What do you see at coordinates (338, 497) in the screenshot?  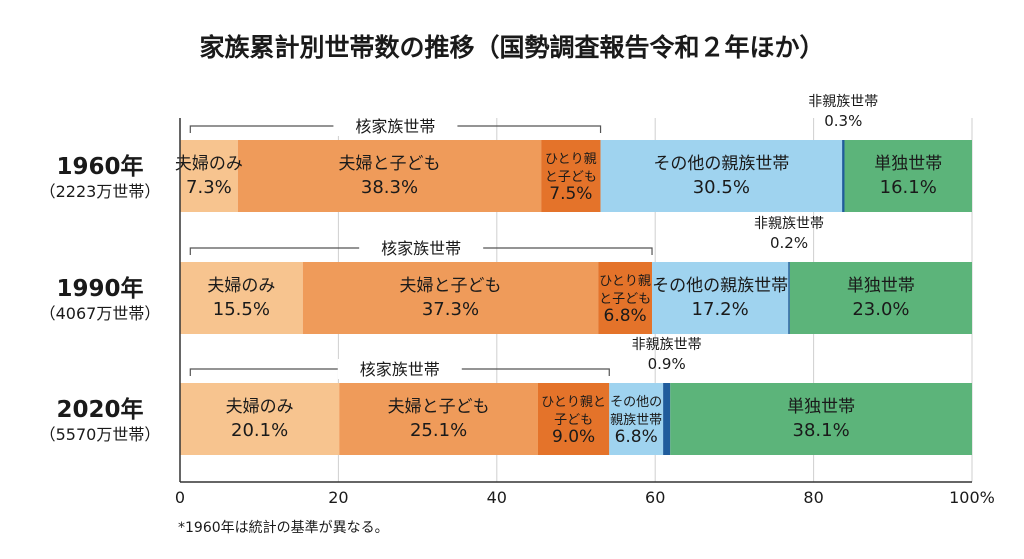 I see `x-tick-label: 20` at bounding box center [338, 497].